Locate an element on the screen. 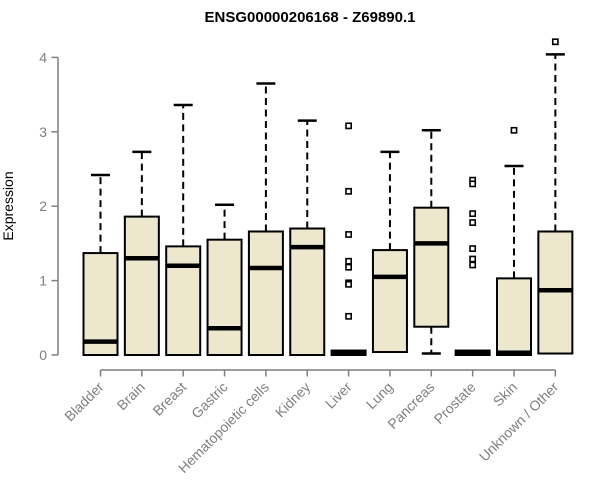 The height and width of the screenshot is (500, 600). x-axis-tick-label-lung: Lung is located at coordinates (379, 395).